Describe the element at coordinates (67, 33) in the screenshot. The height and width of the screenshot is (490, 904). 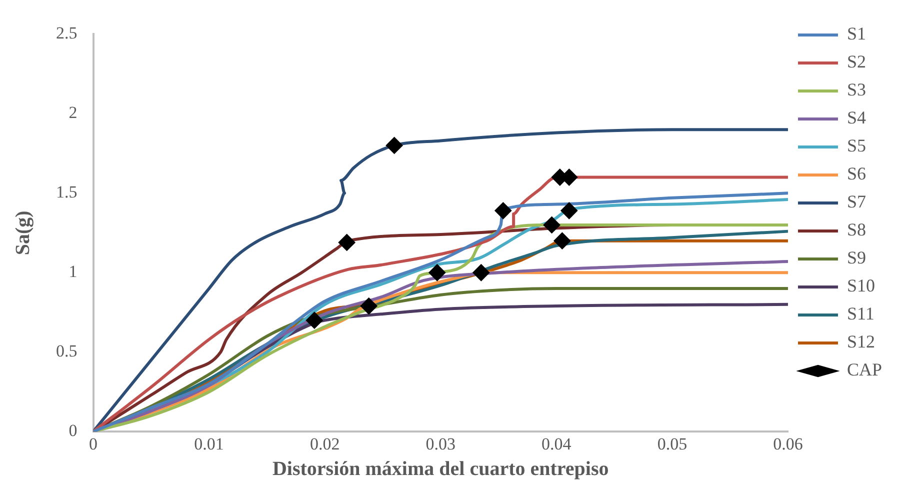
I see `y-tick-label: 2.5` at that location.